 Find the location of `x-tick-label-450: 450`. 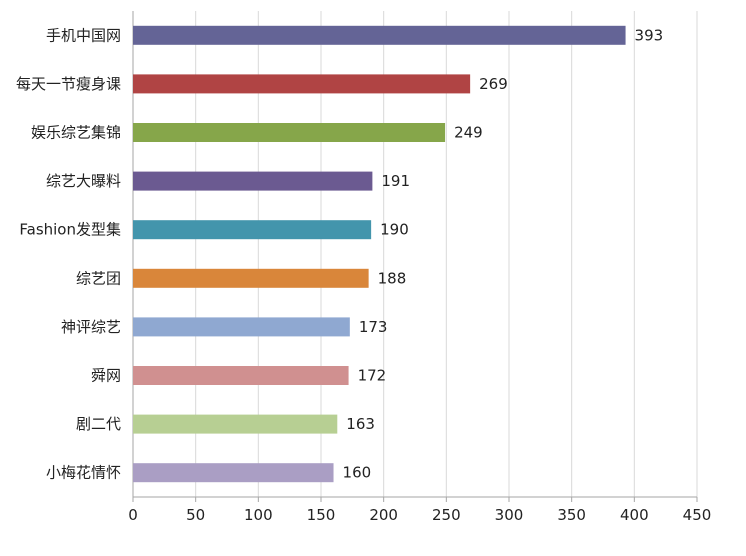

x-tick-label-450: 450 is located at coordinates (697, 515).